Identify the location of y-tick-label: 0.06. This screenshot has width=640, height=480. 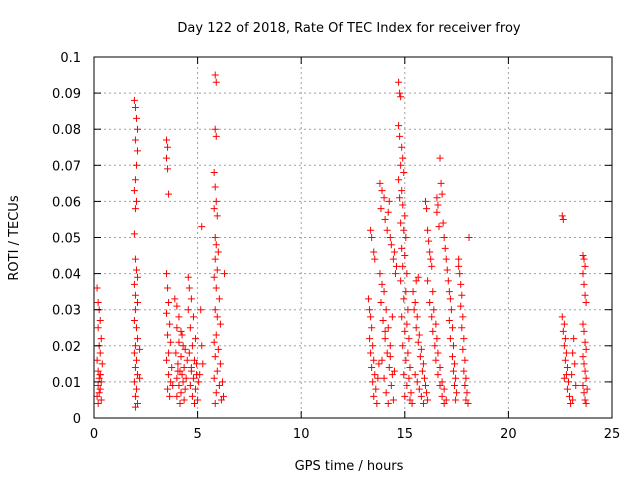
(66, 202).